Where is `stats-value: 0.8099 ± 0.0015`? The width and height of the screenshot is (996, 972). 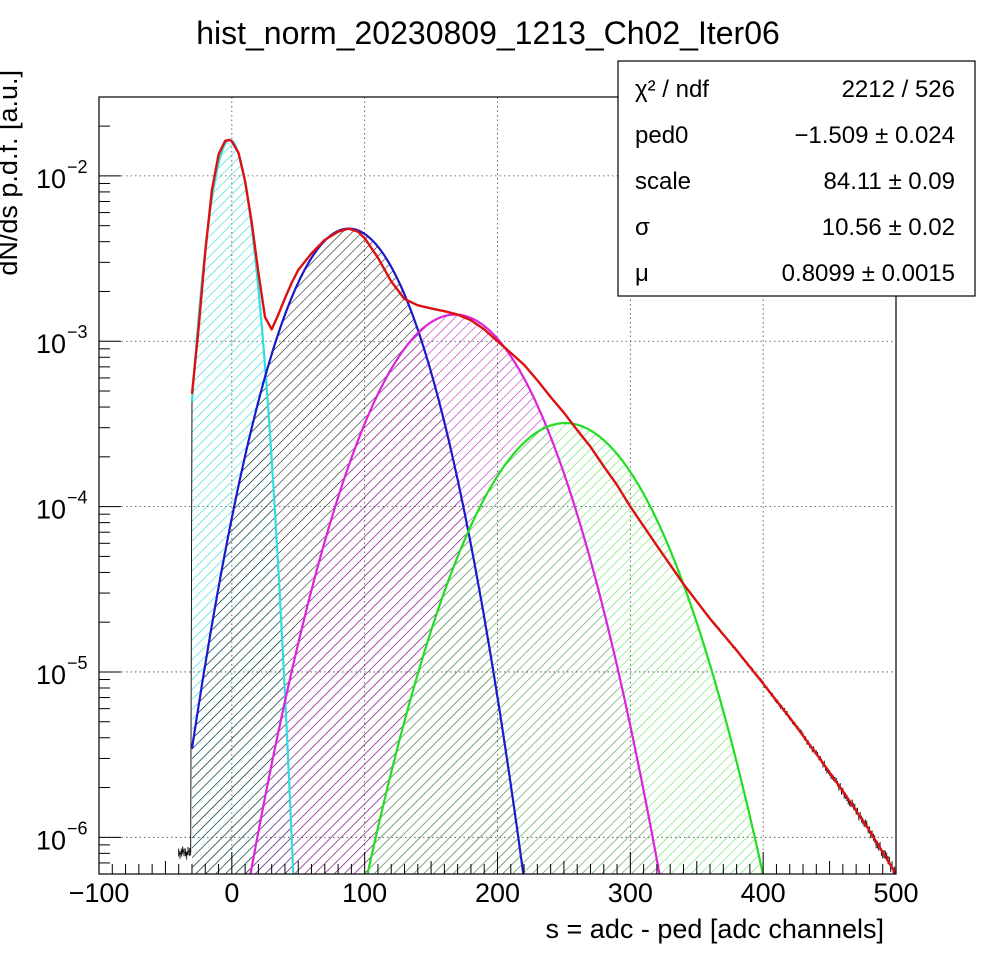
stats-value: 0.8099 ± 0.0015 is located at coordinates (868, 273).